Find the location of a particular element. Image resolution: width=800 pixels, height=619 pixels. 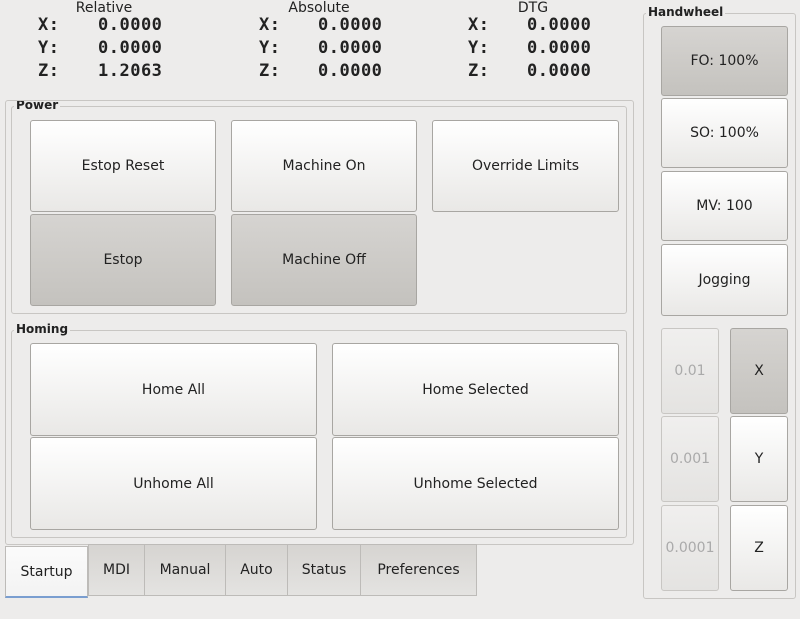

estop-reset-button: Estop Reset is located at coordinates (123, 166).